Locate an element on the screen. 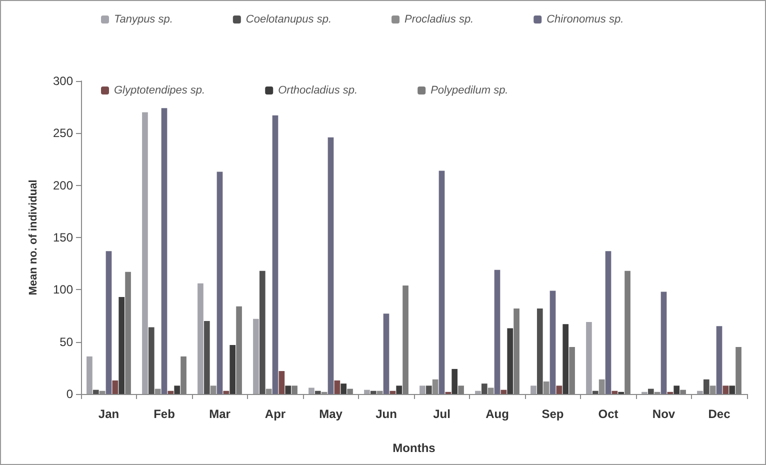  x-tick-label: Jan is located at coordinates (109, 414).